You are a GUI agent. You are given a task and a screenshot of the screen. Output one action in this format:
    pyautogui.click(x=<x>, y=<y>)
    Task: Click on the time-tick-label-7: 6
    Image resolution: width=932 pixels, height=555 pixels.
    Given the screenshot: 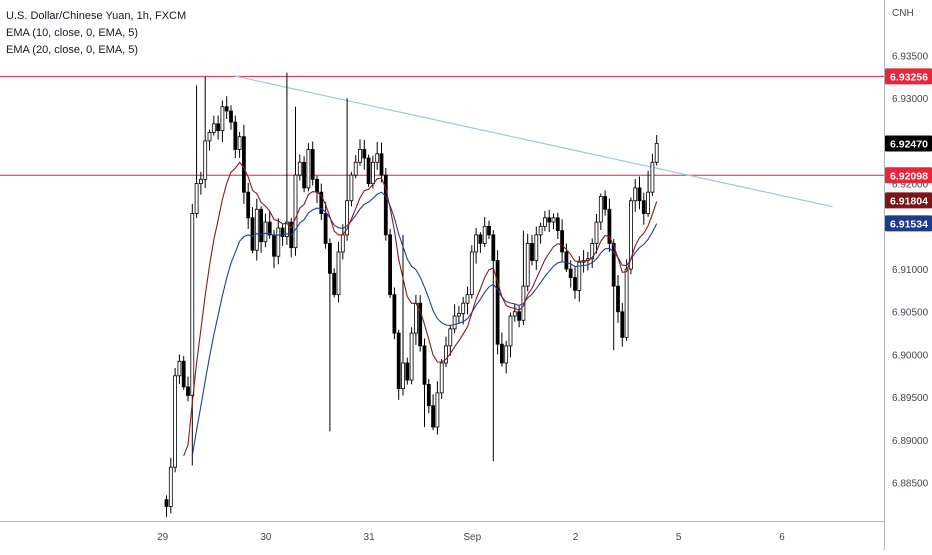 What is the action you would take?
    pyautogui.click(x=782, y=537)
    